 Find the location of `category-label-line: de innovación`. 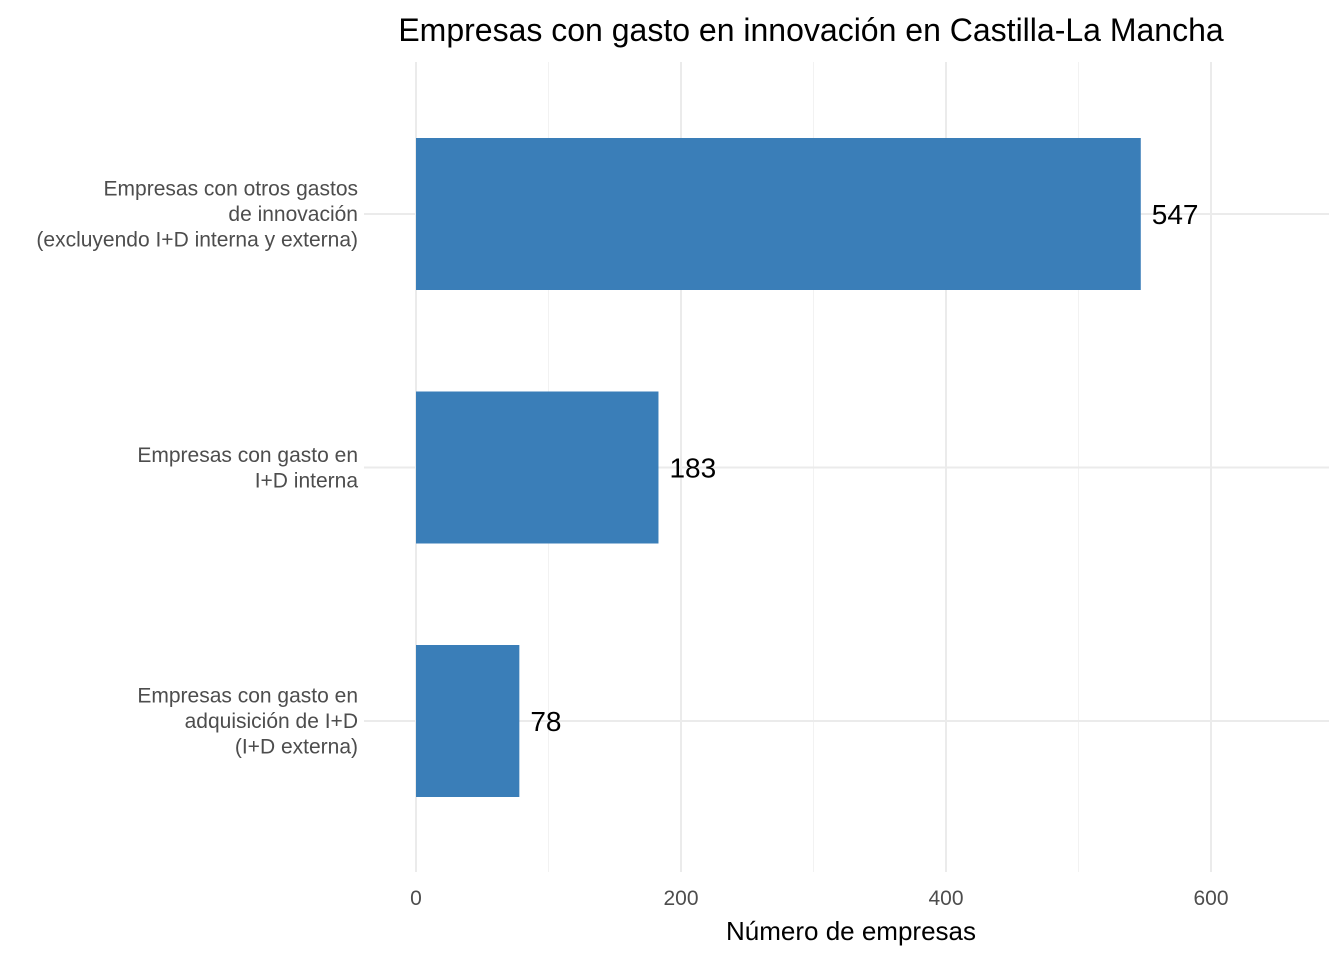

category-label-line: de innovación is located at coordinates (293, 214).